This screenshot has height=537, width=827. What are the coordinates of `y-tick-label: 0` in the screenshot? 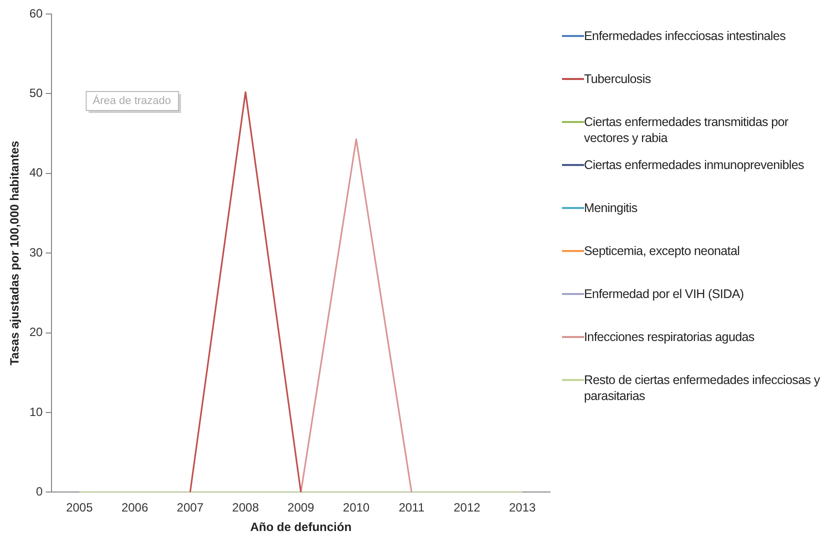 It's located at (40, 491).